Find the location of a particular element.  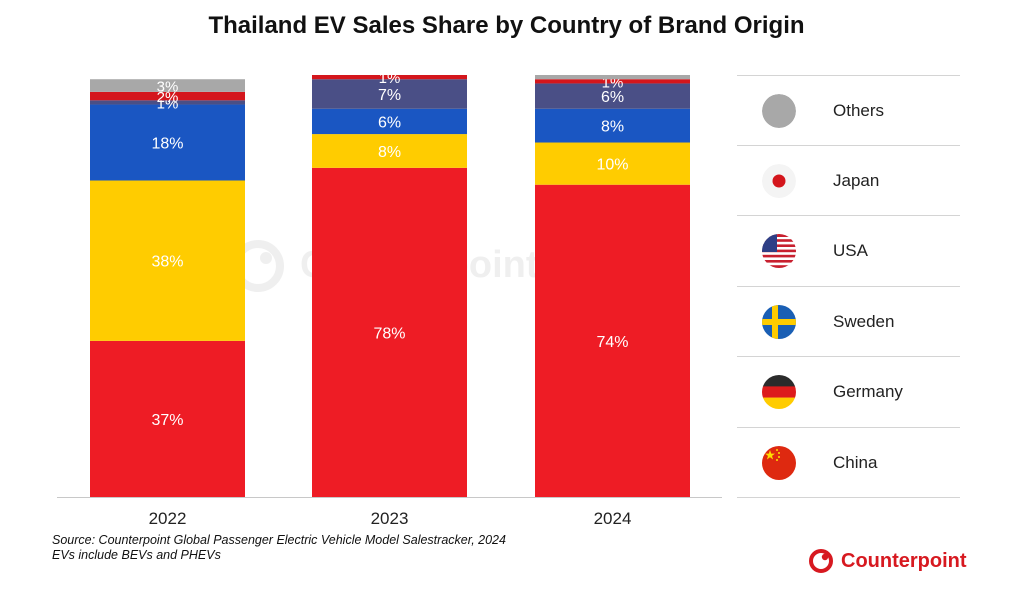

legend-label: USA is located at coordinates (850, 250).